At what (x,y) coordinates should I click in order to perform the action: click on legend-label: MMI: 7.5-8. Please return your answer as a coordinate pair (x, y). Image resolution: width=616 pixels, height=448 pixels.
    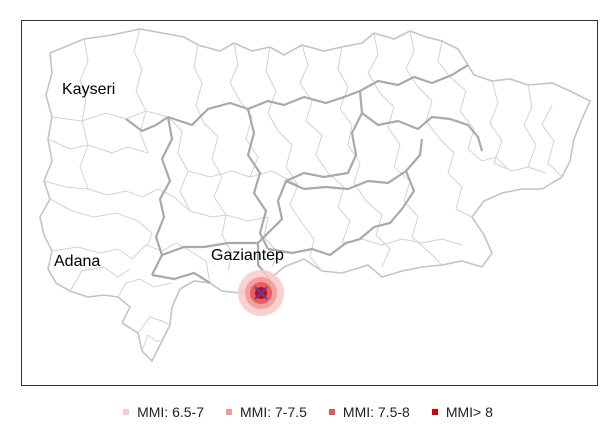
    Looking at the image, I should click on (376, 412).